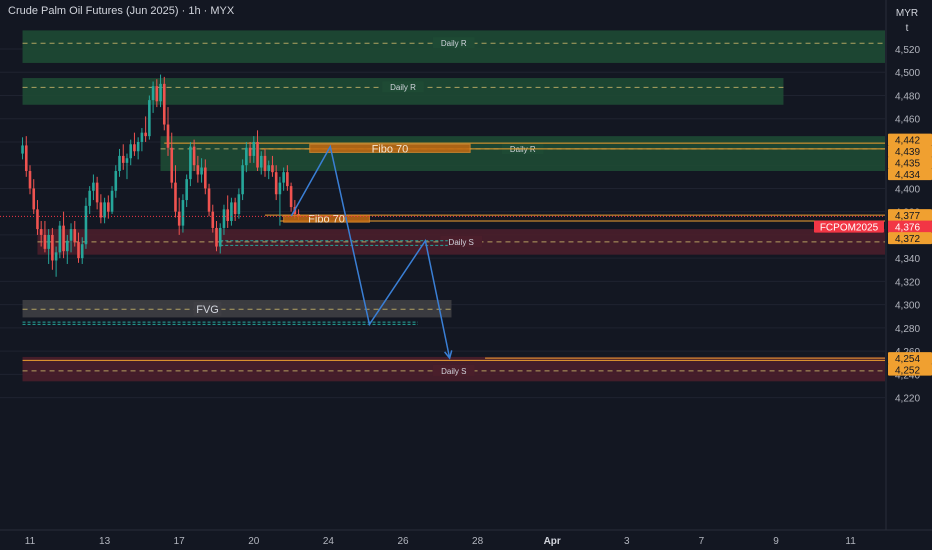  What do you see at coordinates (329, 541) in the screenshot?
I see `time-tick-label: 24` at bounding box center [329, 541].